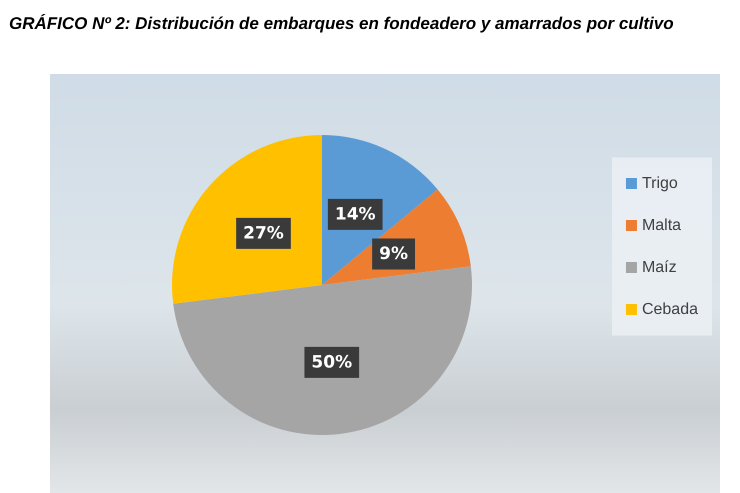 This screenshot has height=493, width=740. I want to click on data-label: 50%, so click(331, 362).